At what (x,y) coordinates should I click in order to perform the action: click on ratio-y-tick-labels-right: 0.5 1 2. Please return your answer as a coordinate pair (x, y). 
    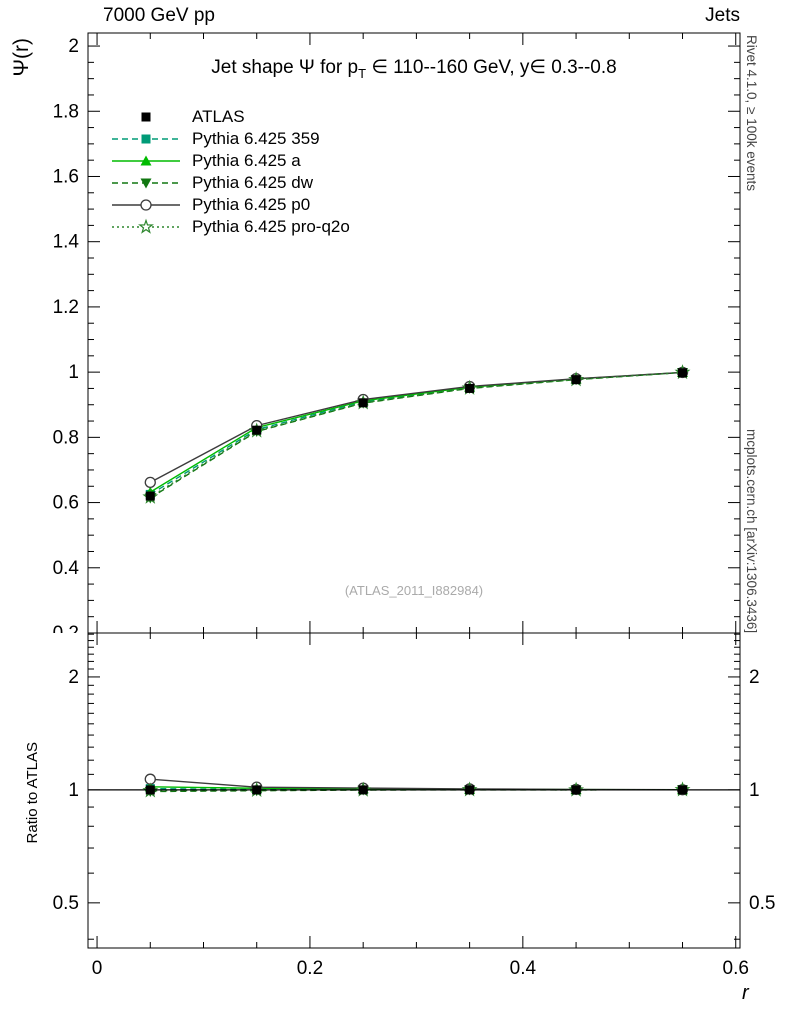
    Looking at the image, I should click on (762, 790).